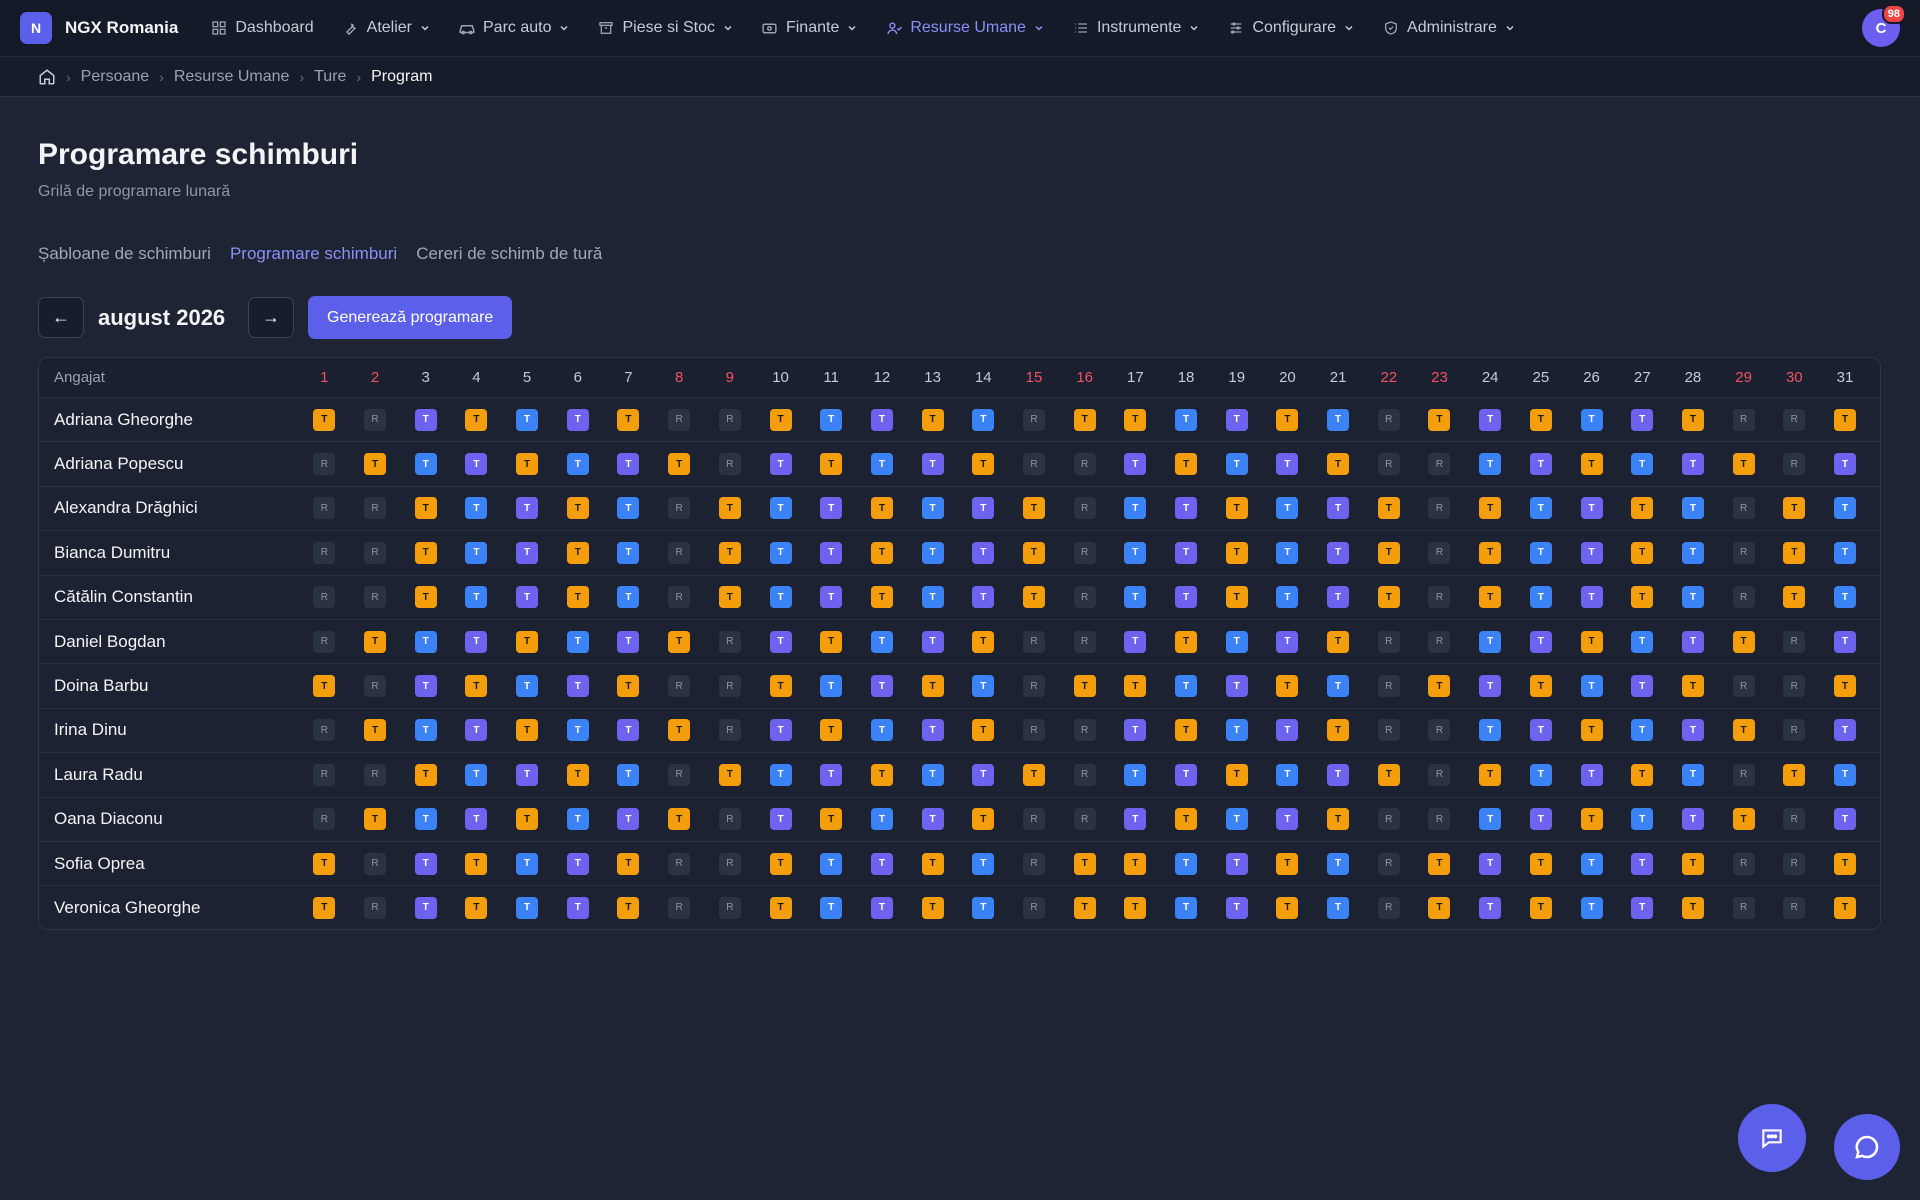 The height and width of the screenshot is (1200, 1920). I want to click on messages-fab, so click(1772, 1138).